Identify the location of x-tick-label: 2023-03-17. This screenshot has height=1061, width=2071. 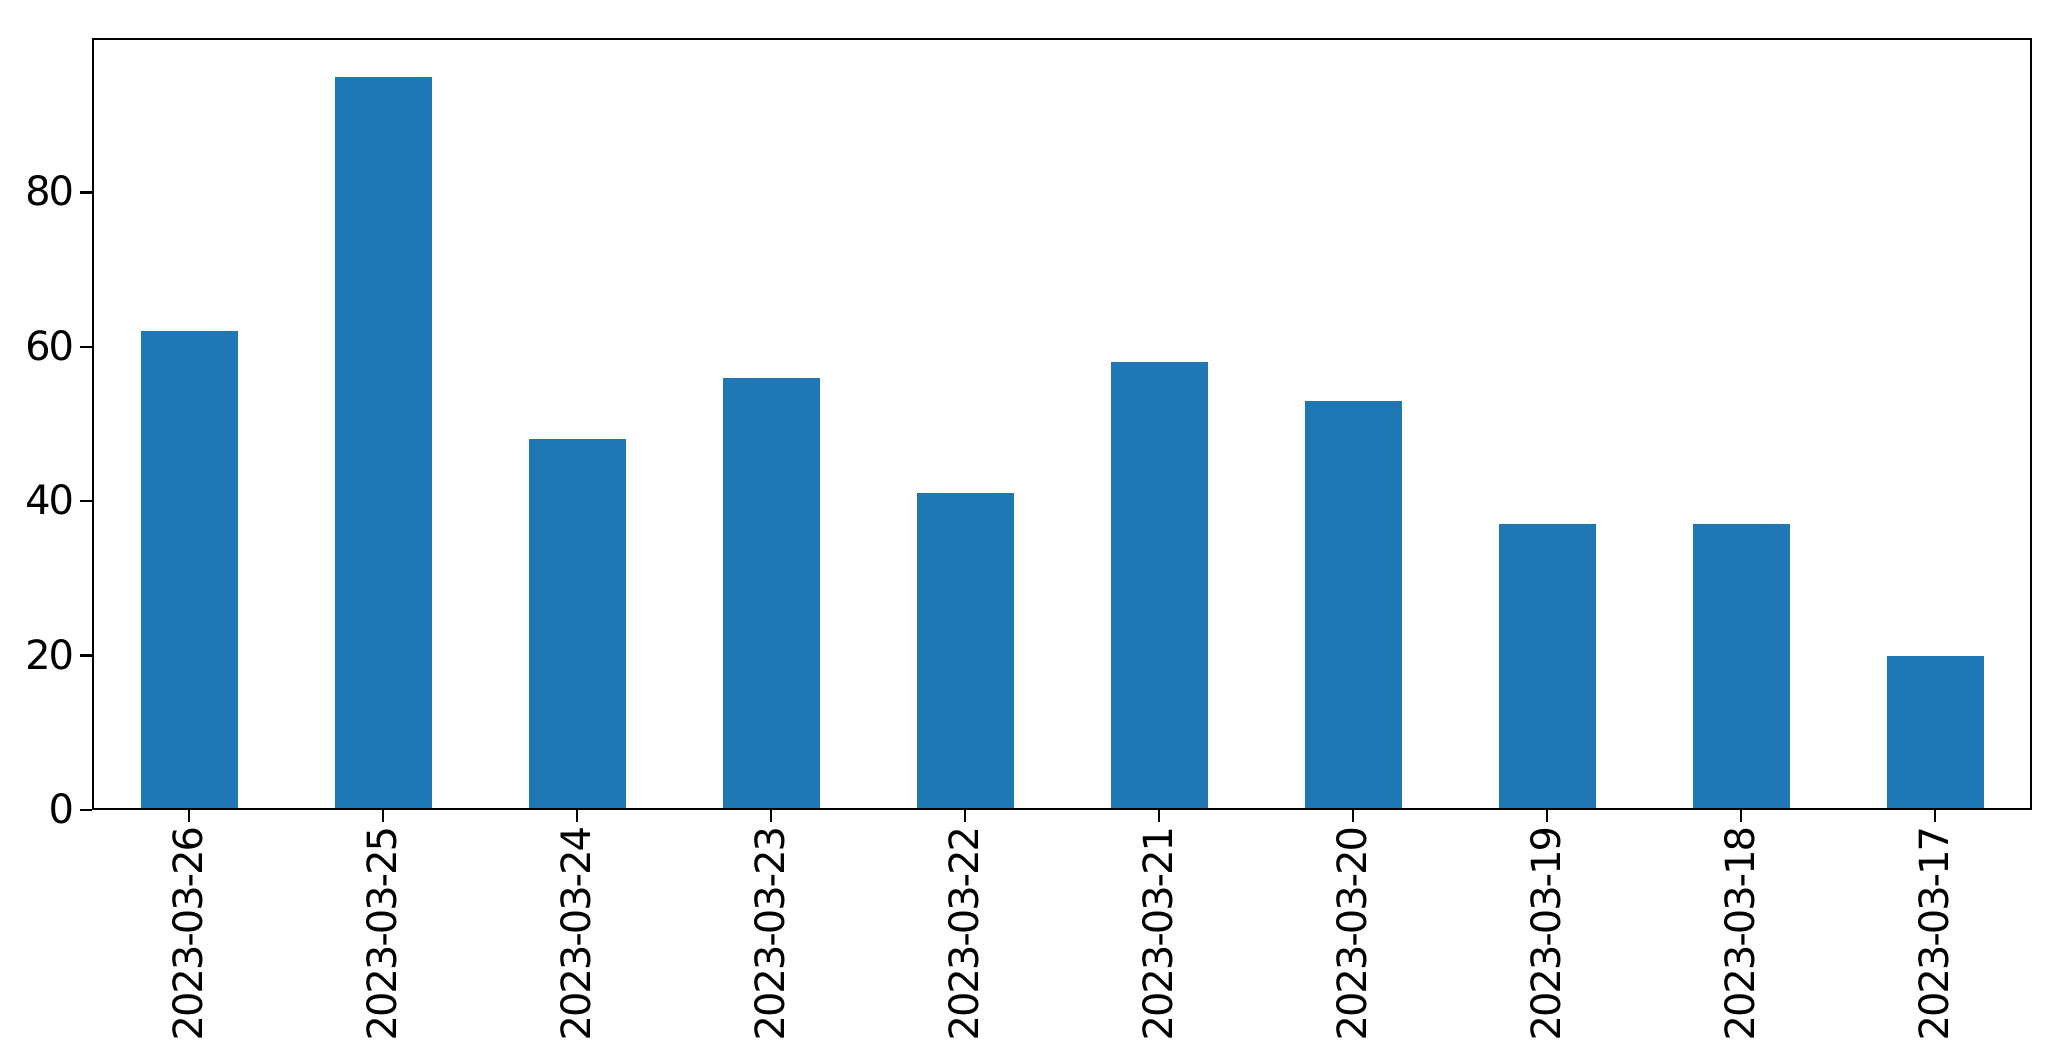
(1935, 934).